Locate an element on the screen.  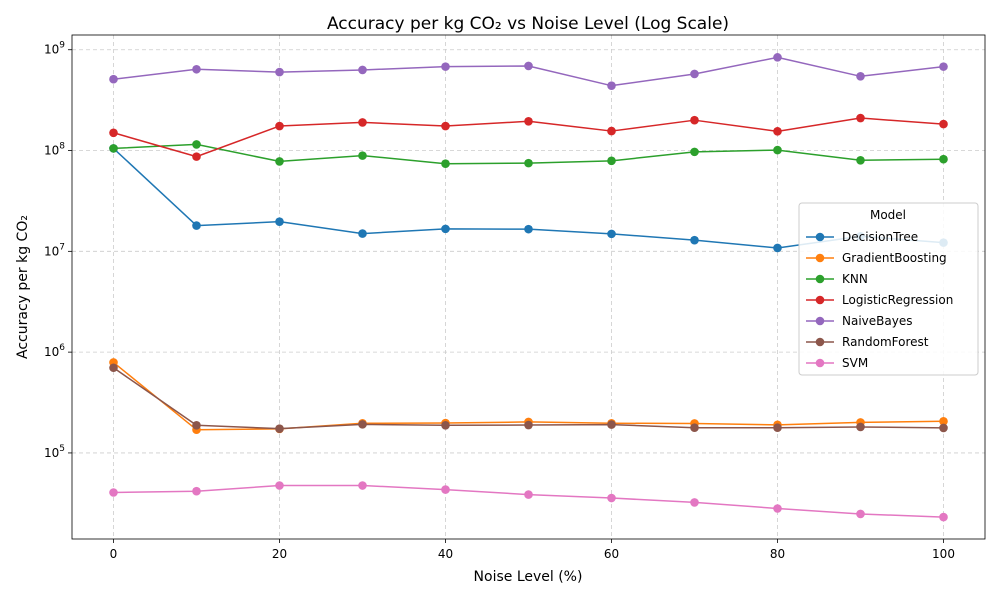
y-tick-exponent: 5 is located at coordinates (62, 449).